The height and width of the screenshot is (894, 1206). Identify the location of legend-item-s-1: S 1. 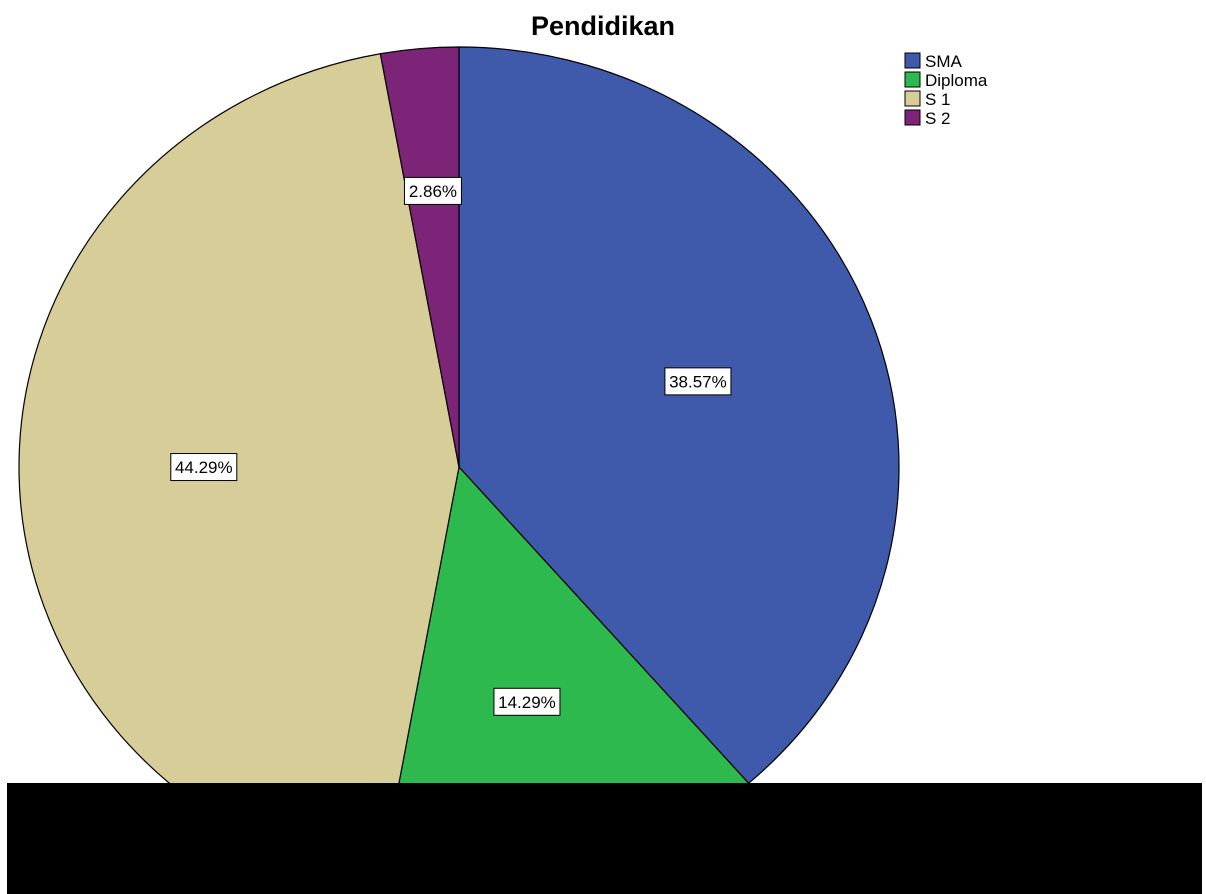
(927, 99).